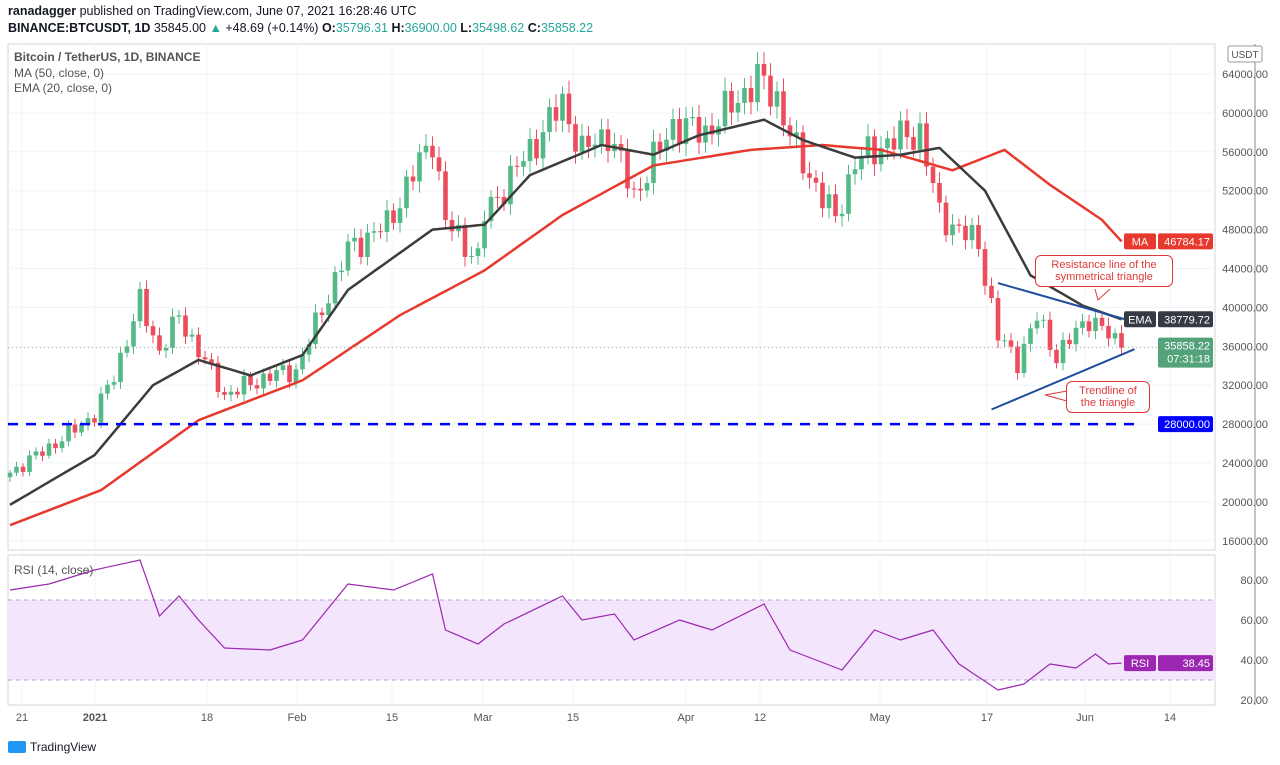 The height and width of the screenshot is (765, 1280). What do you see at coordinates (685, 718) in the screenshot?
I see `time-tick: Apr` at bounding box center [685, 718].